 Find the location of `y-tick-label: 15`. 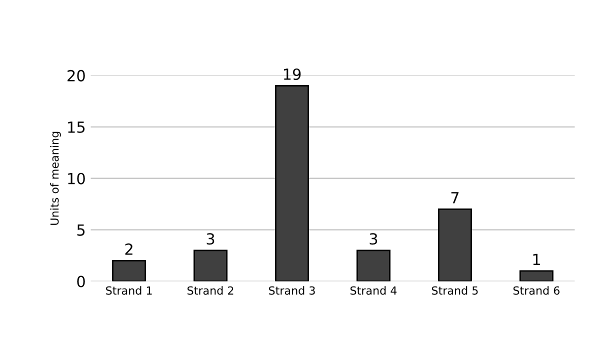

y-tick-label: 15 is located at coordinates (76, 127).